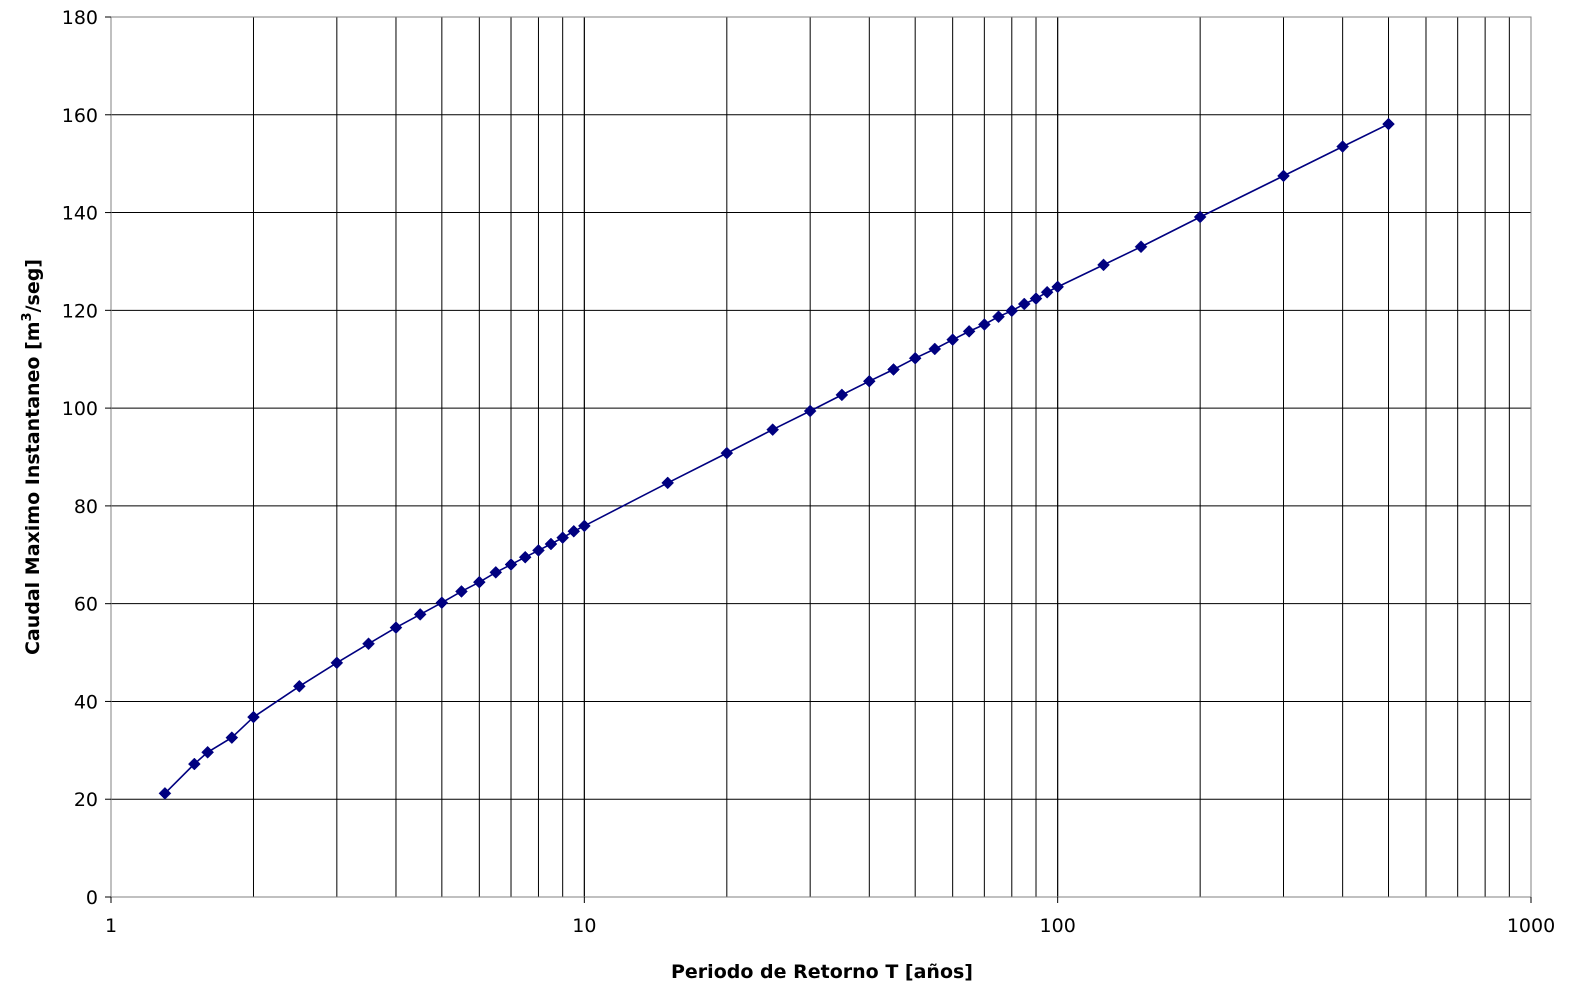  Describe the element at coordinates (830, 917) in the screenshot. I see `x-axis-ticks: 1 10 100 1000` at that location.